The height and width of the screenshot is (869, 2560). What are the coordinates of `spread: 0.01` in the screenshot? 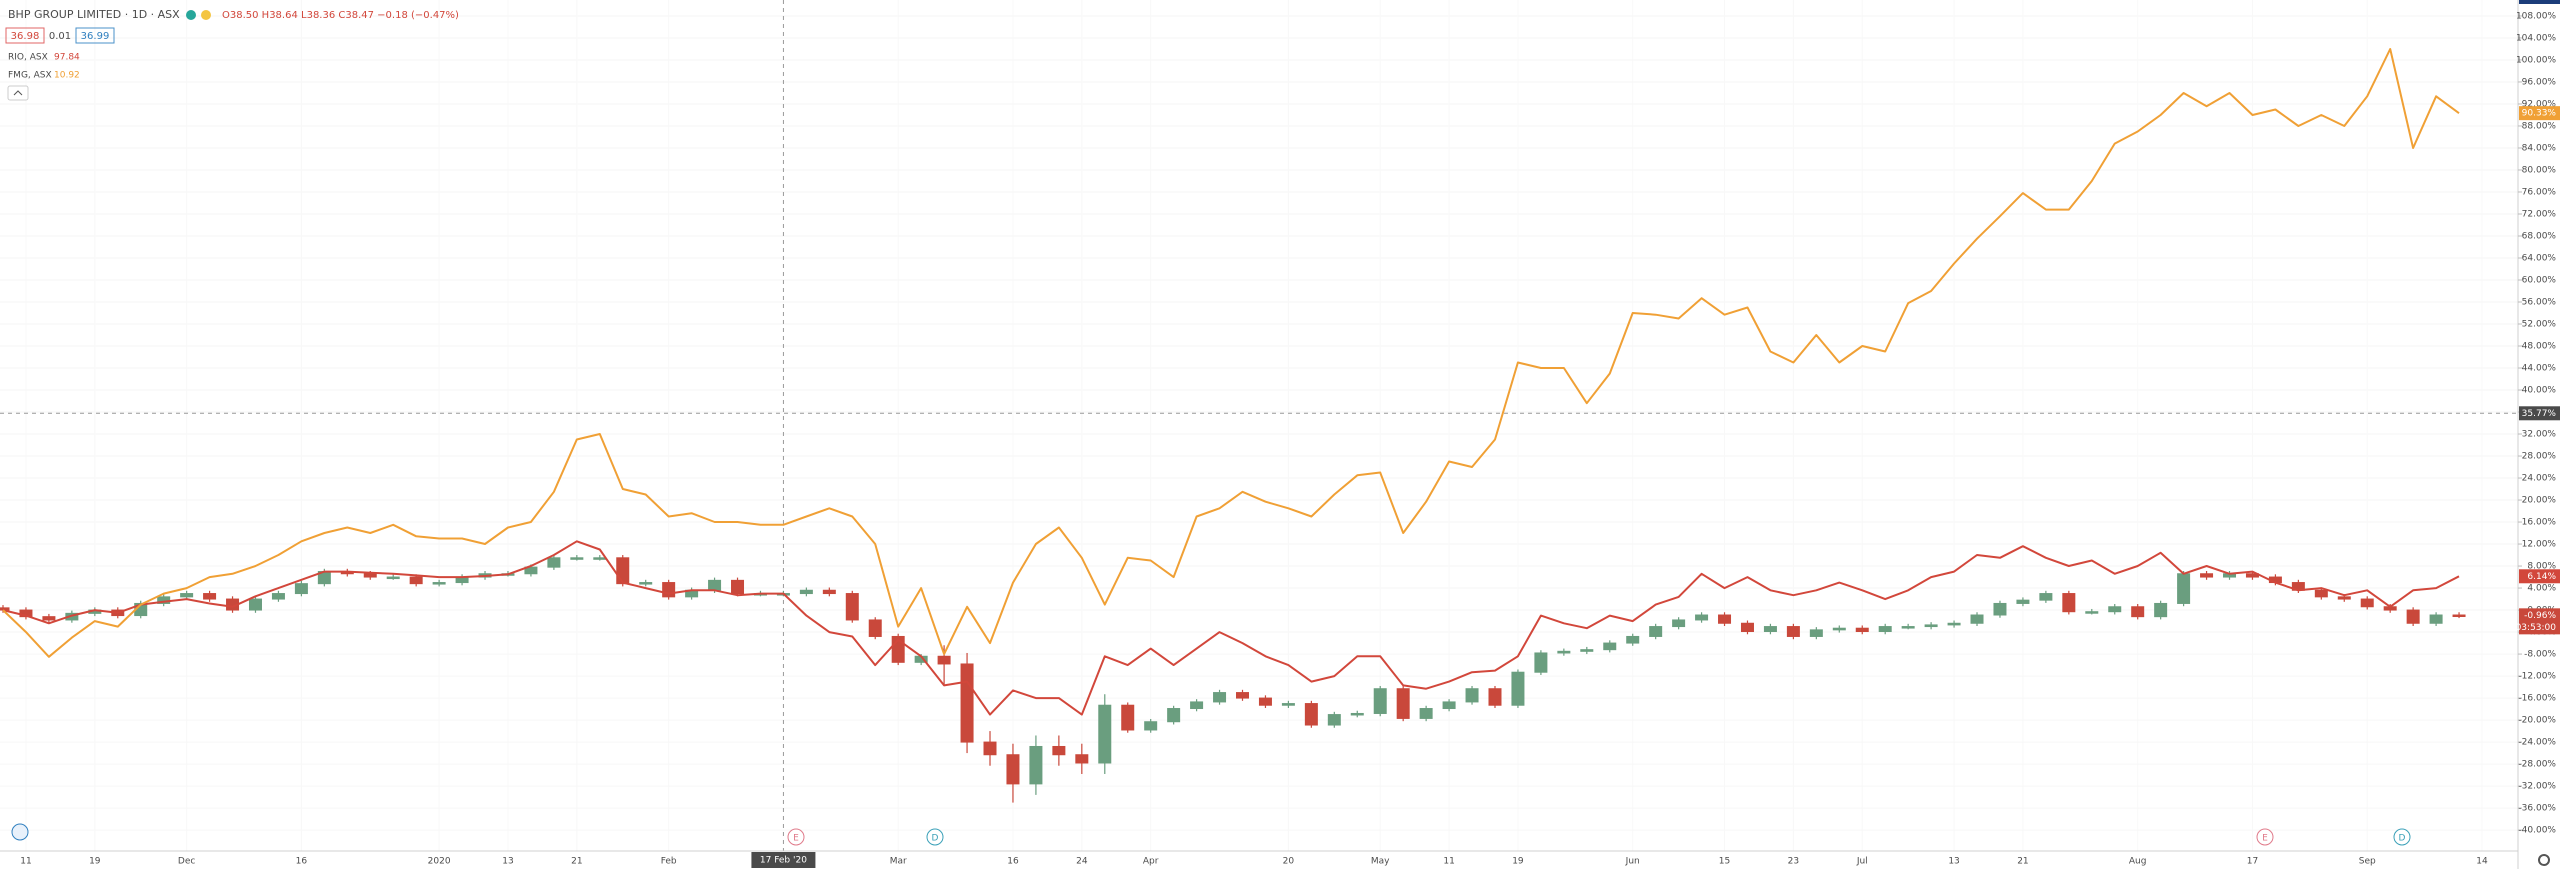 It's located at (60, 36).